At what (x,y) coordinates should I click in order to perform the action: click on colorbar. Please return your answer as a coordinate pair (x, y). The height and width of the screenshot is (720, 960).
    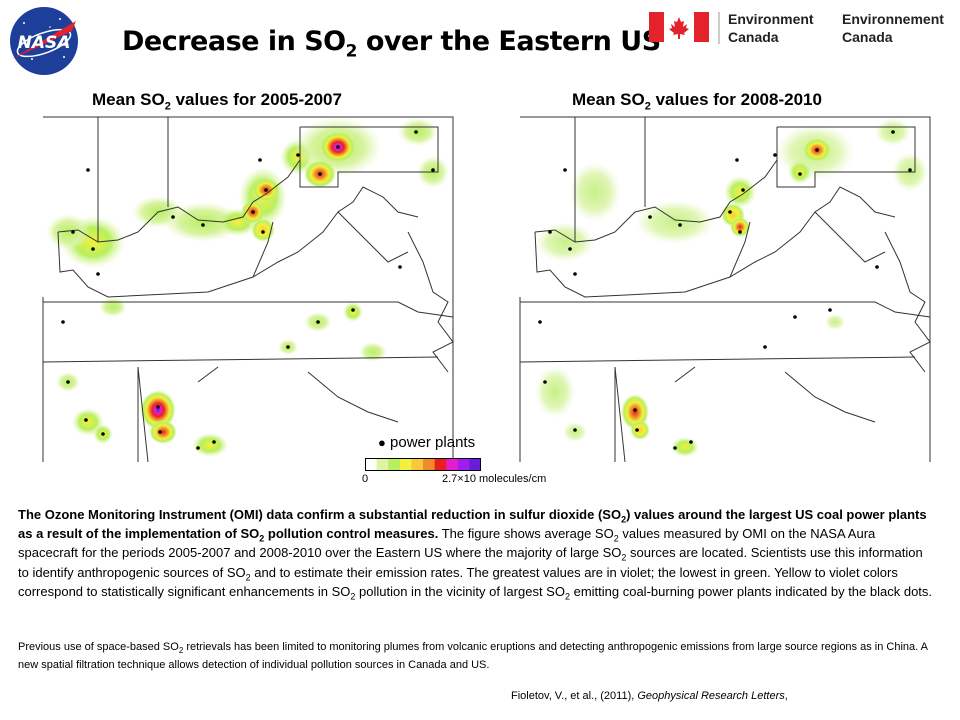
    Looking at the image, I should click on (423, 464).